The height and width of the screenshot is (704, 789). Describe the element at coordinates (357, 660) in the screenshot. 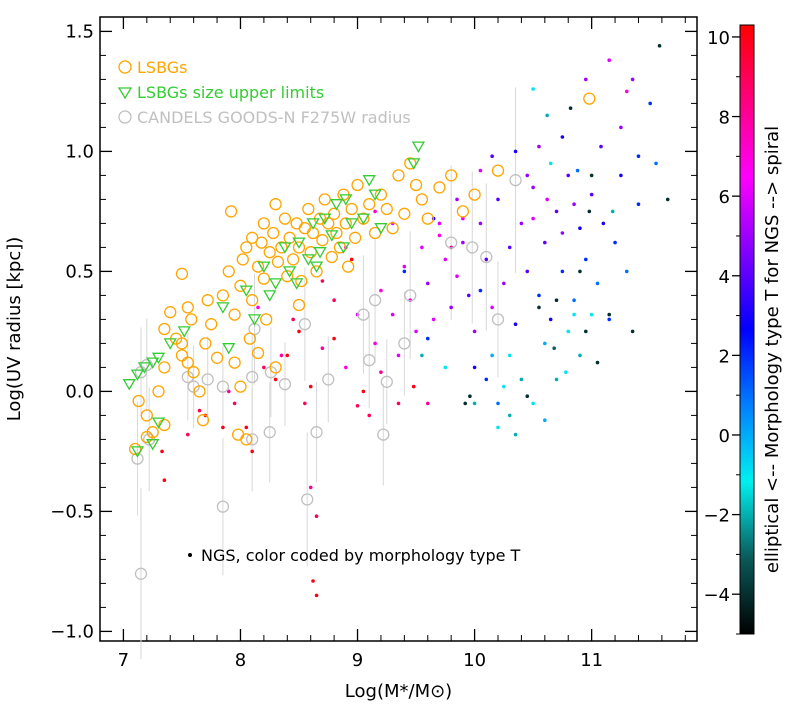

I see `x-tick-label: 9` at that location.